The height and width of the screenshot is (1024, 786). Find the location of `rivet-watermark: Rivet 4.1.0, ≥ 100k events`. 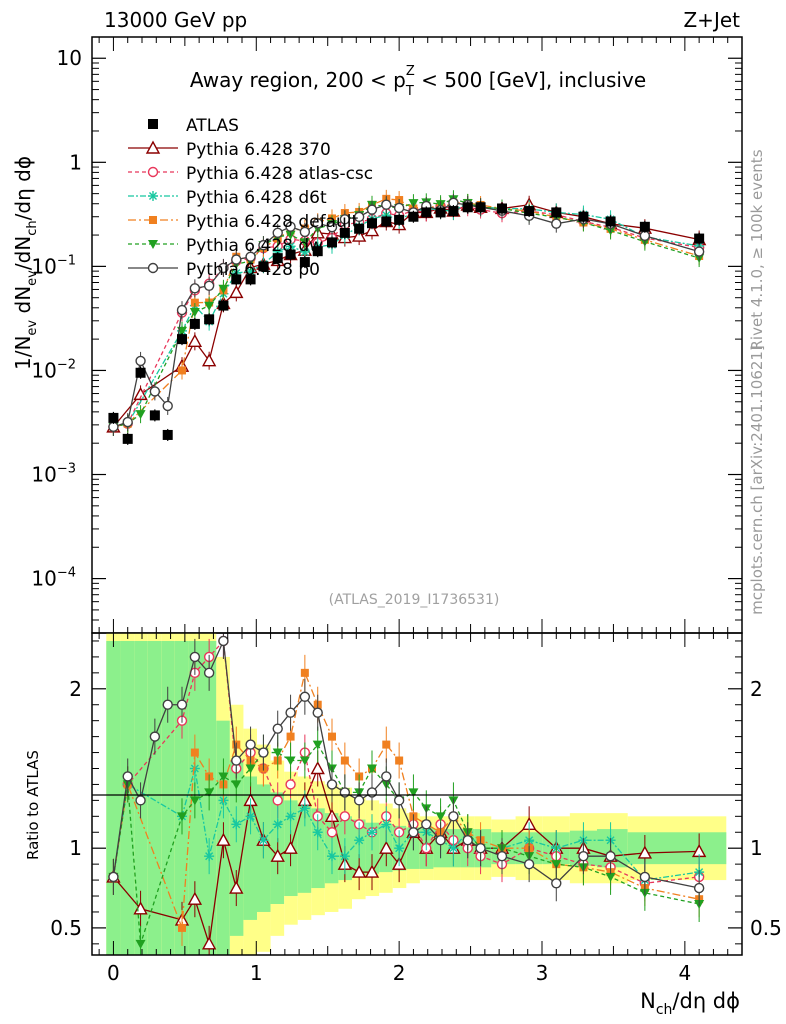

rivet-watermark: Rivet 4.1.0, ≥ 100k events is located at coordinates (757, 249).